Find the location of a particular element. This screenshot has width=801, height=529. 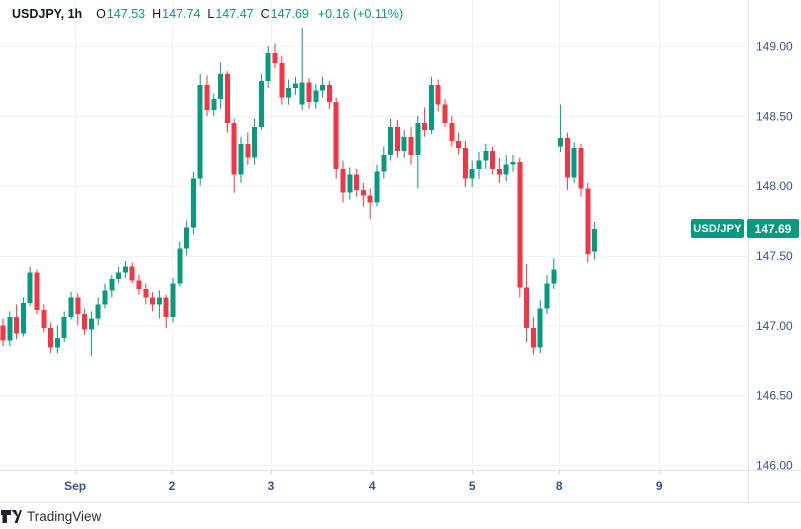

time-axis-labels: Sep 2 3 4 5 8 9 is located at coordinates (363, 486).